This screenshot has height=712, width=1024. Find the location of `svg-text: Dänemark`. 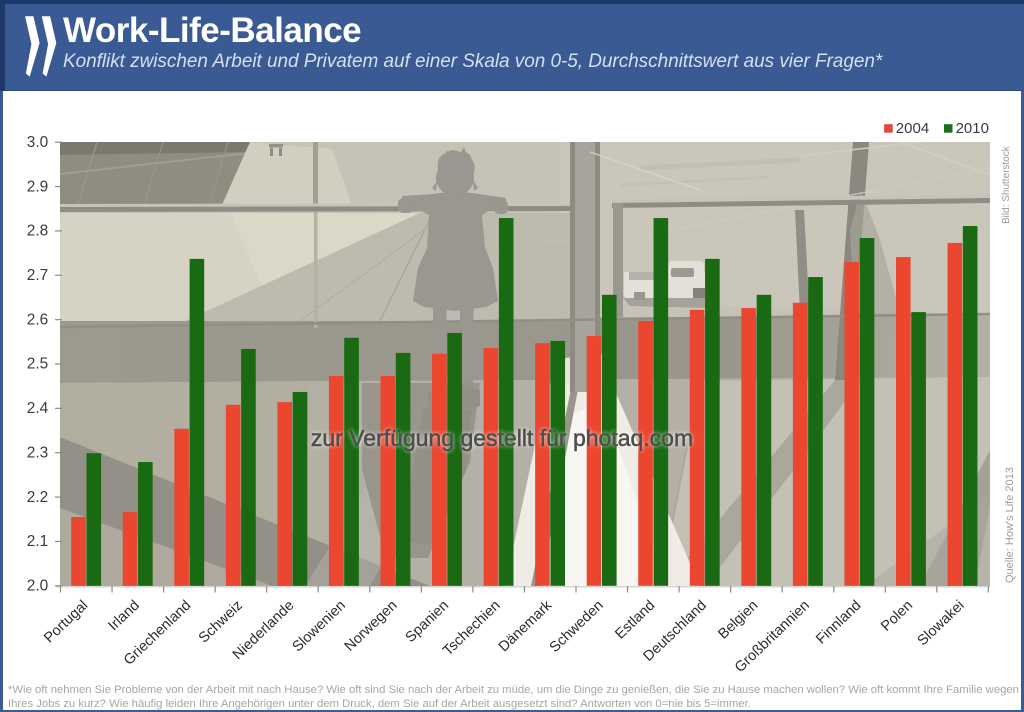

svg-text: Dänemark is located at coordinates (526, 626).